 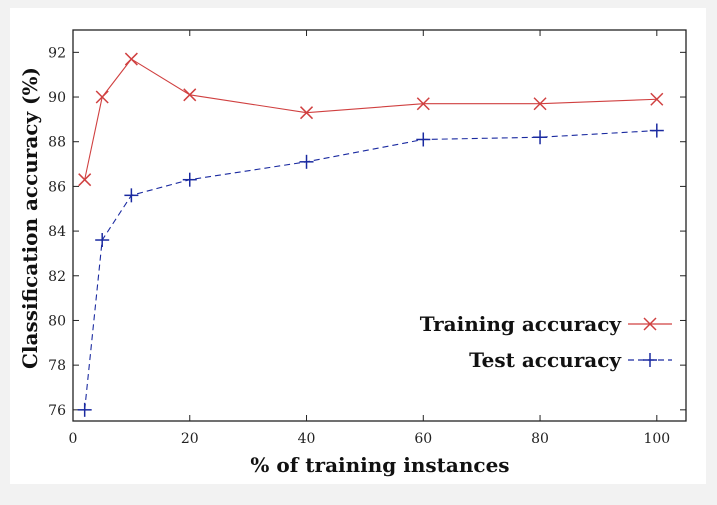 I want to click on y-tick-label: 86, so click(x=57, y=187).